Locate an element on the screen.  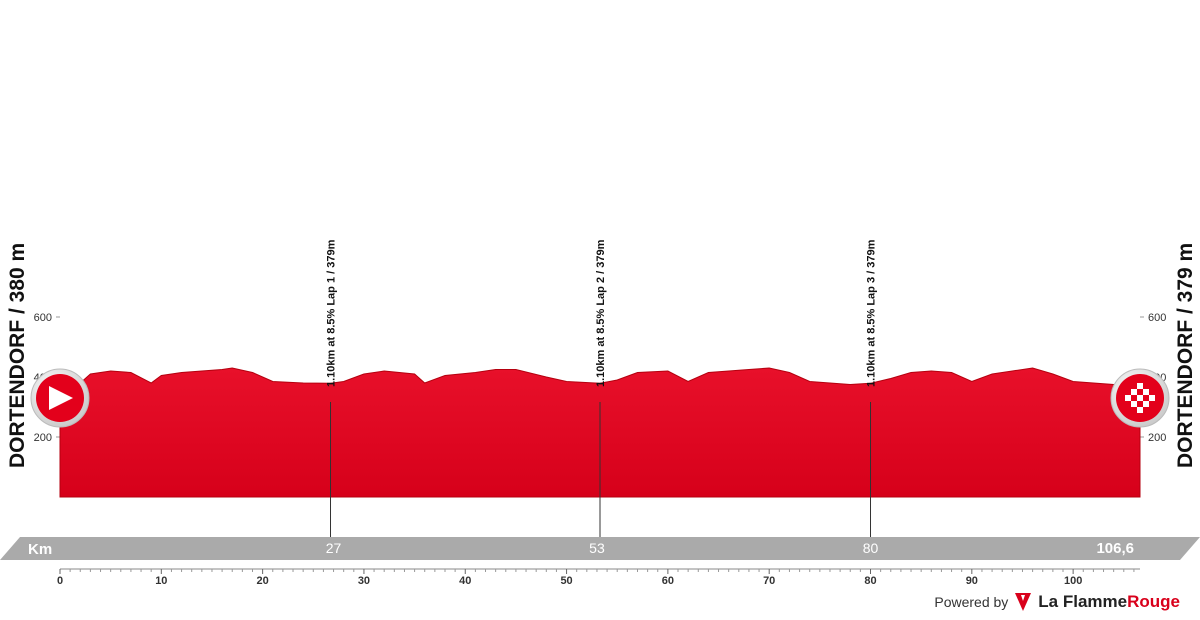
x-tick-label: 20 is located at coordinates (263, 581).